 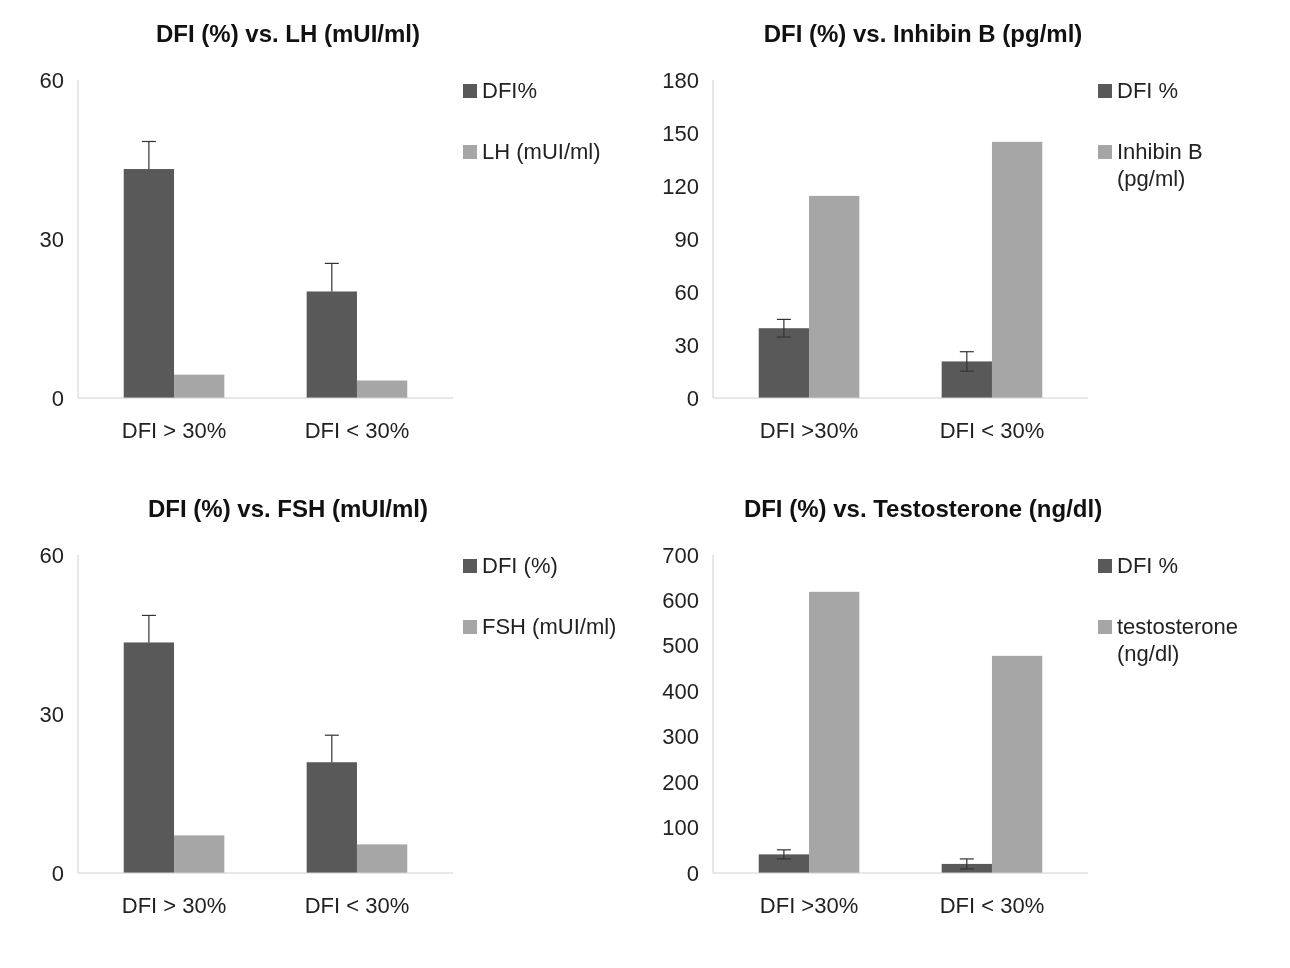 I want to click on y-tick-label: 150, so click(x=680, y=133).